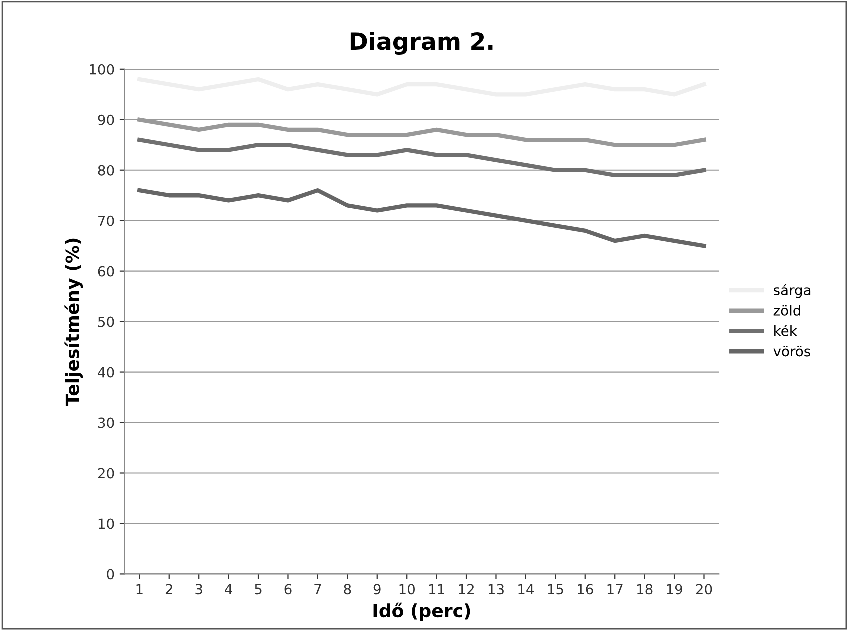 The height and width of the screenshot is (631, 849). Describe the element at coordinates (786, 330) in the screenshot. I see `legend-label: kék` at that location.